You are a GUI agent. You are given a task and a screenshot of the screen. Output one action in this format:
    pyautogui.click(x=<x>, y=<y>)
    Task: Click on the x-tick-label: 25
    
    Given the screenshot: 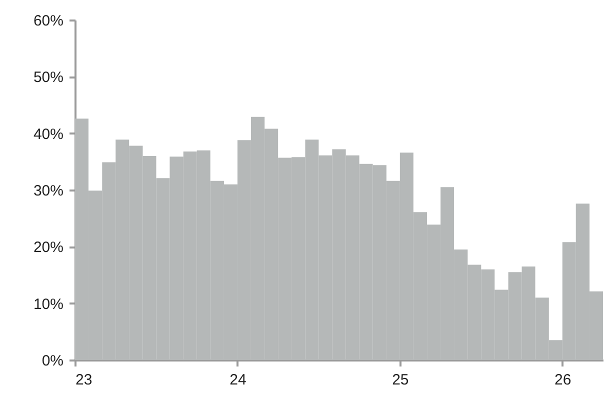 What is the action you would take?
    pyautogui.click(x=400, y=380)
    